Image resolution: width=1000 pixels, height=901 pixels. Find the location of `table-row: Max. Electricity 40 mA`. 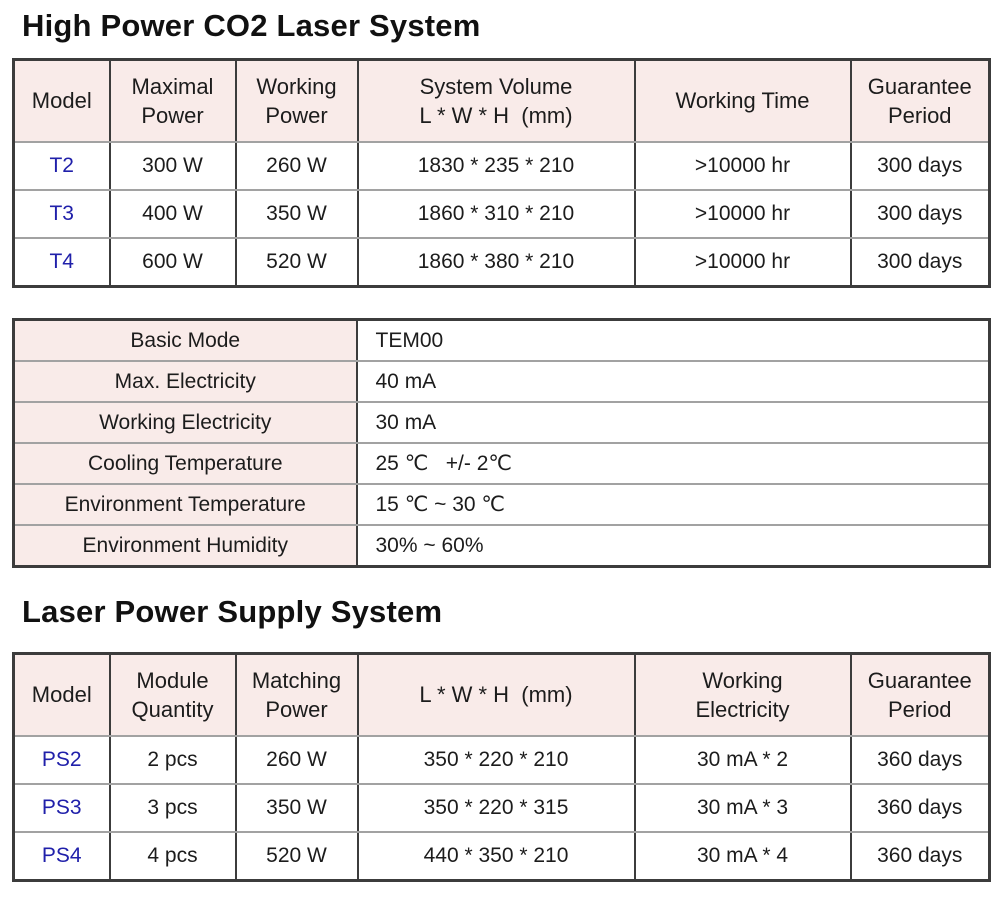

table-row: Max. Electricity 40 mA is located at coordinates (501, 381).